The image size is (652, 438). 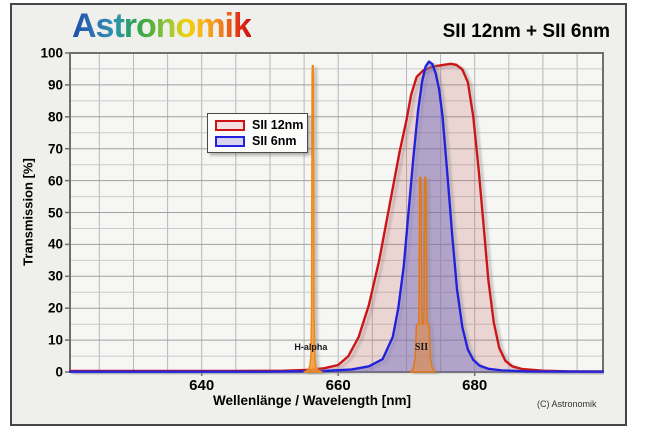 I want to click on legend-swatch-sii-12nm, so click(x=230, y=125).